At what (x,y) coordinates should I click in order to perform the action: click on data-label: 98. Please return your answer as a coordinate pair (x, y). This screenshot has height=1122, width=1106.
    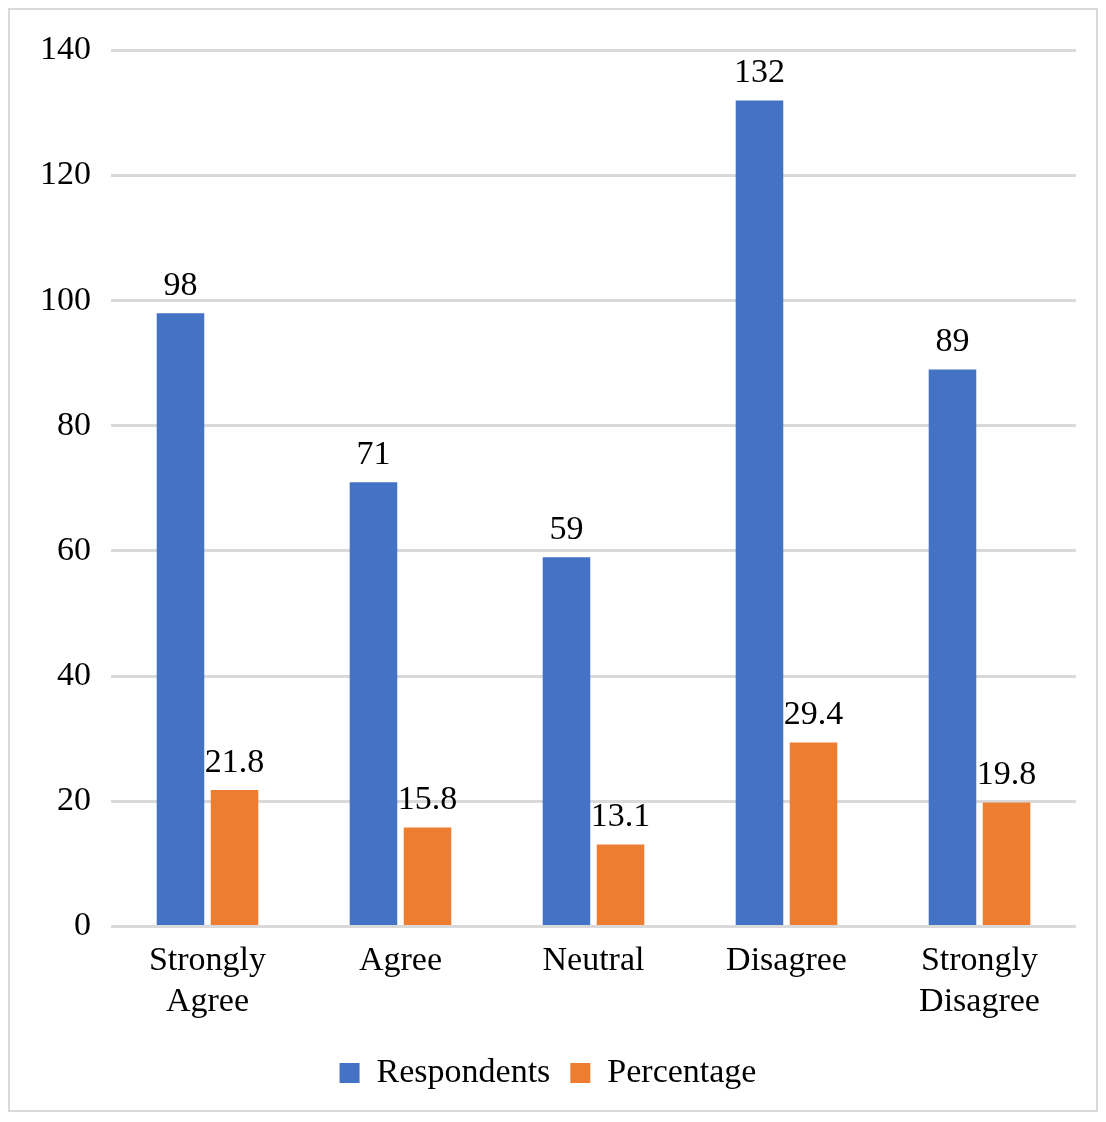
    Looking at the image, I should click on (180, 284).